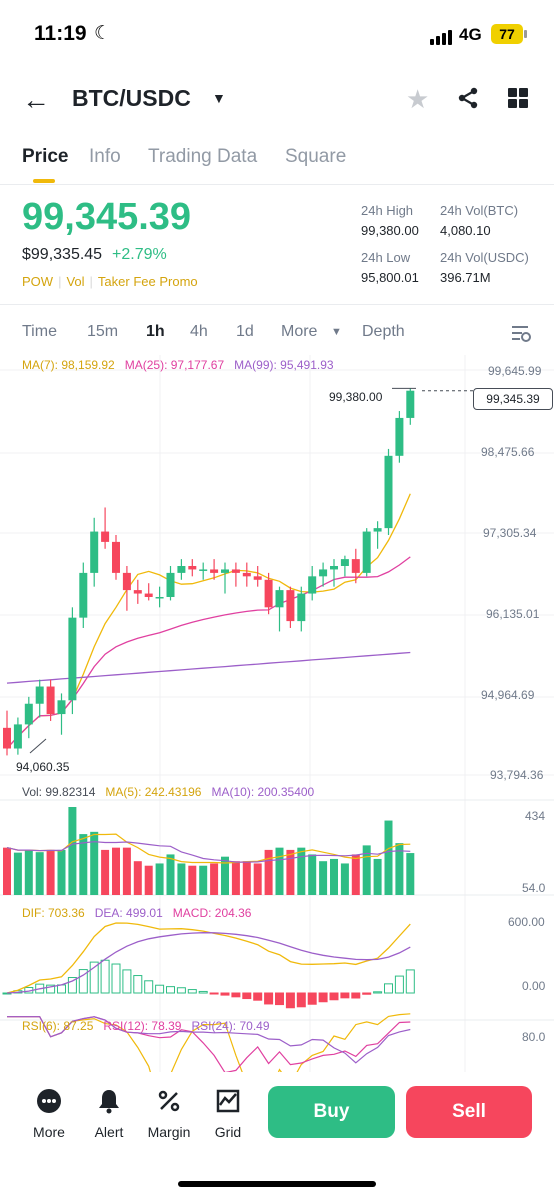  Describe the element at coordinates (535, 816) in the screenshot. I see `volume-axis-label: 434` at that location.